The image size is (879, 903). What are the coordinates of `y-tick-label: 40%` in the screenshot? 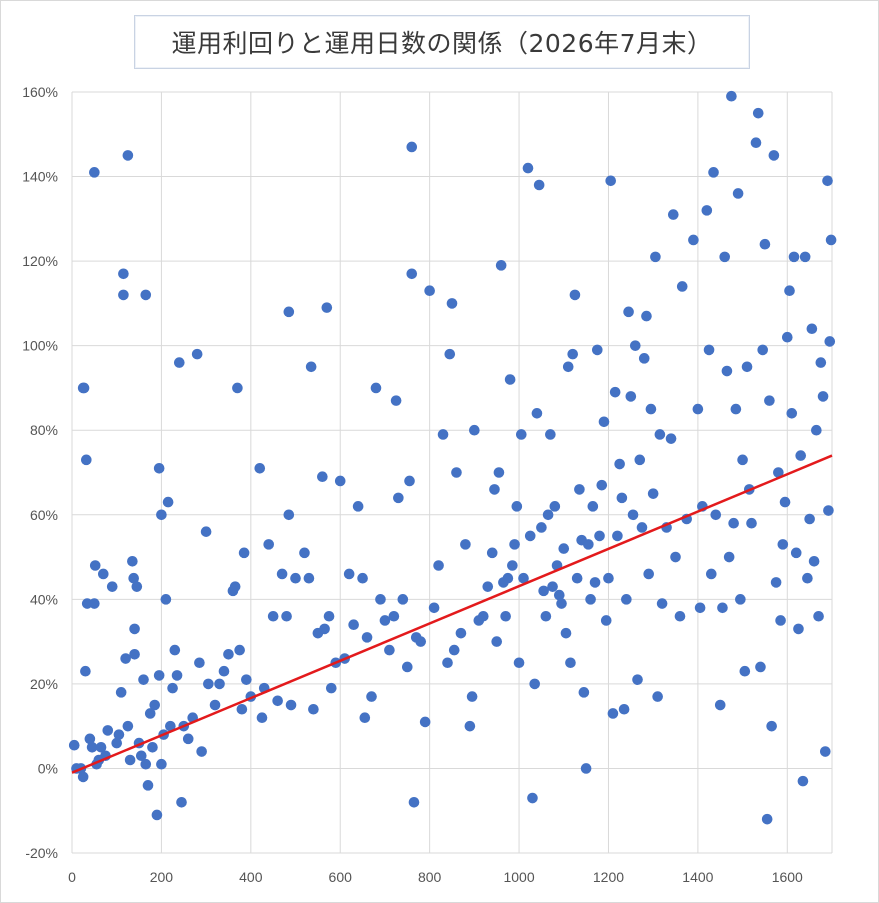 It's located at (44, 599).